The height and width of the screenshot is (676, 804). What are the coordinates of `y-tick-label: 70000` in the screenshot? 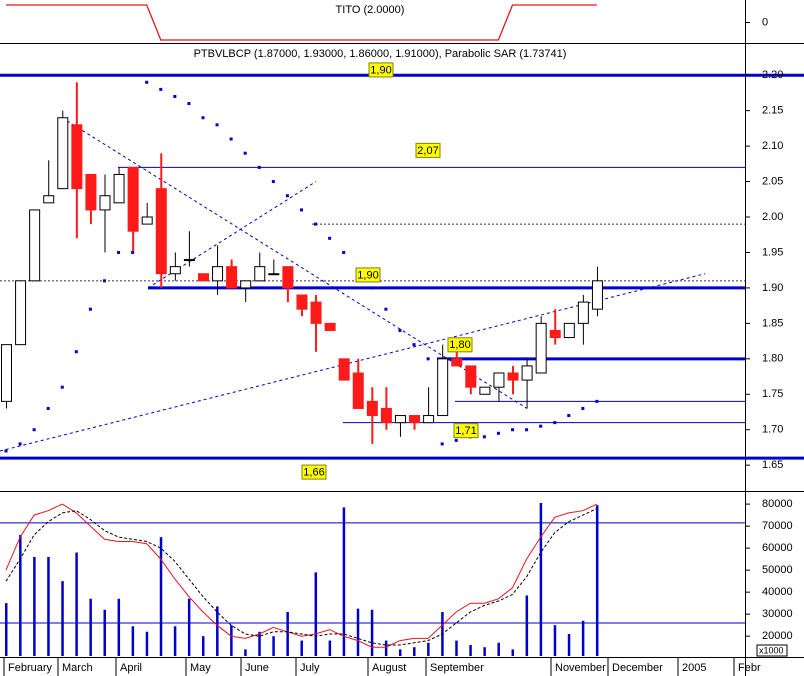 It's located at (777, 526).